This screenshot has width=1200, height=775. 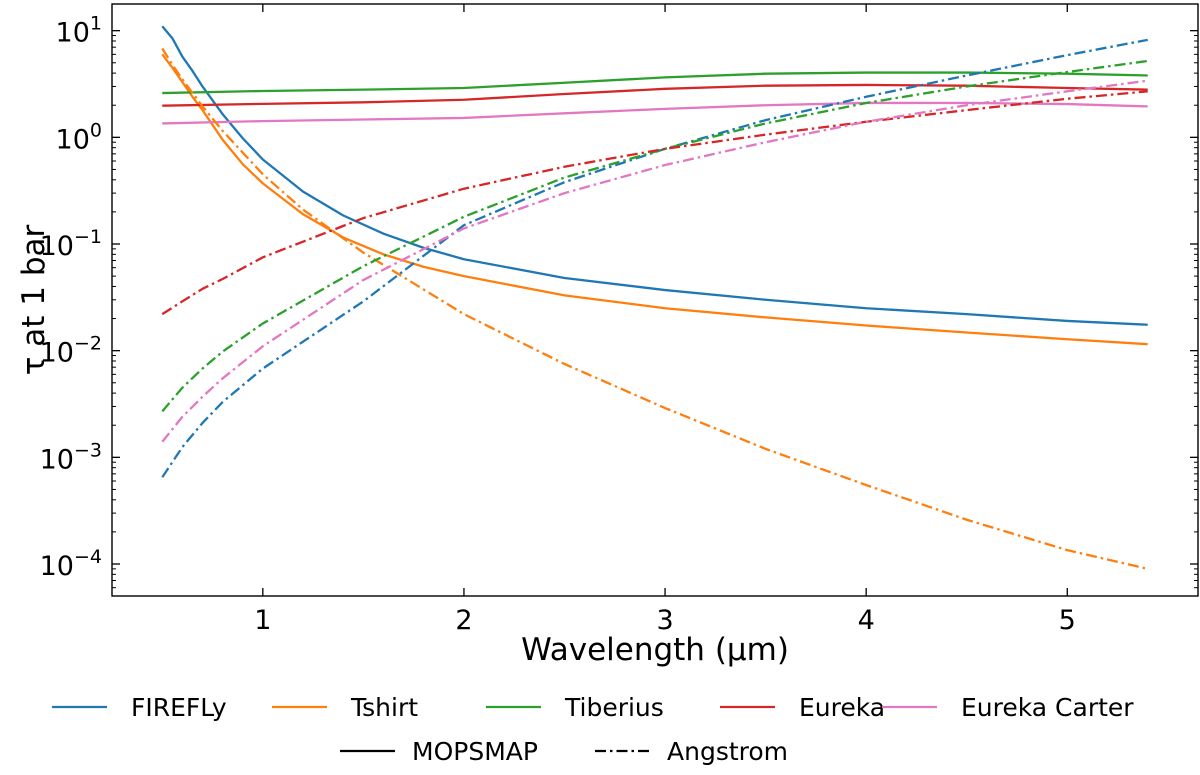 I want to click on x-tick-label: 1, so click(x=262, y=620).